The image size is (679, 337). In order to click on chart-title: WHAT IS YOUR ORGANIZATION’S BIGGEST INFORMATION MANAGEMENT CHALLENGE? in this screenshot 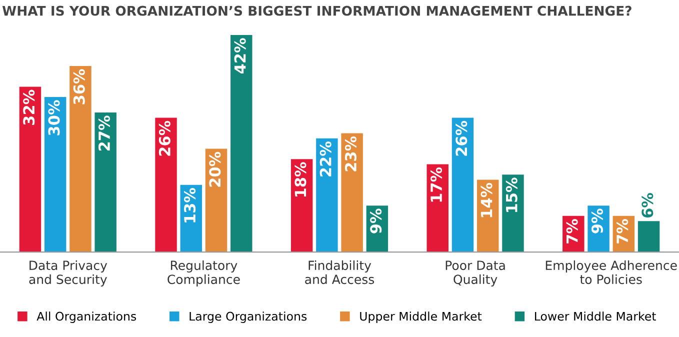, I will do `click(317, 11)`.